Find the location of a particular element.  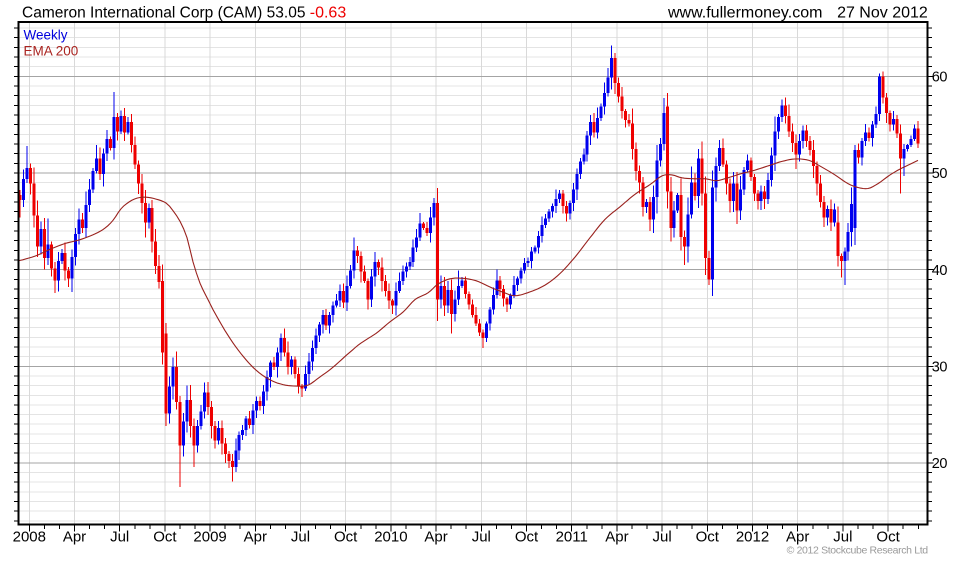

svg-text: 2008 is located at coordinates (29, 537).